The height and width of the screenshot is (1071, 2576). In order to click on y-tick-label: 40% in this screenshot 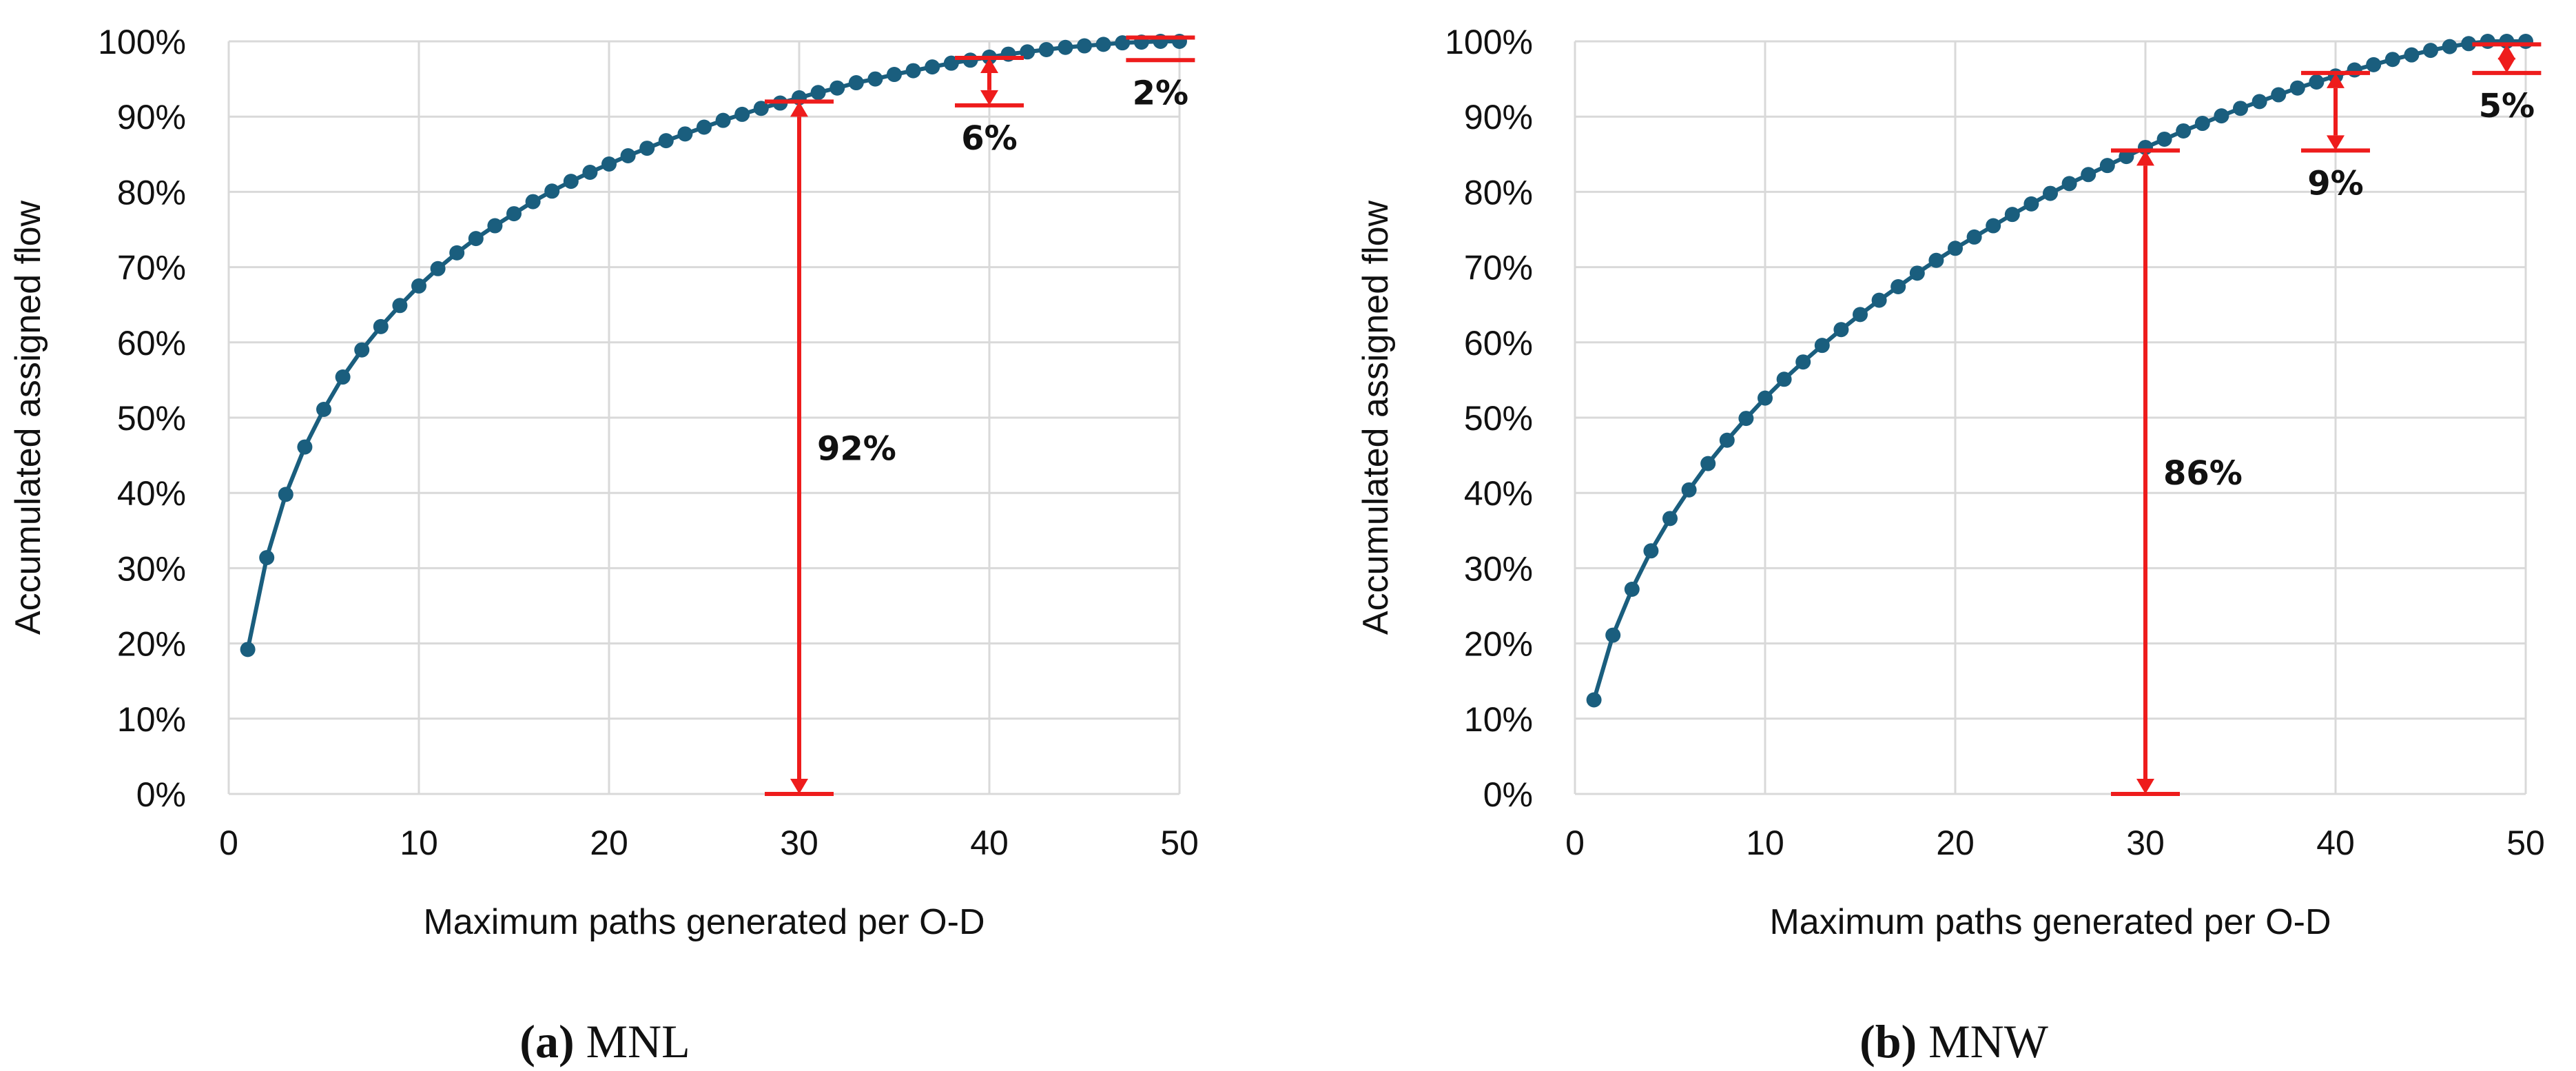, I will do `click(1498, 493)`.